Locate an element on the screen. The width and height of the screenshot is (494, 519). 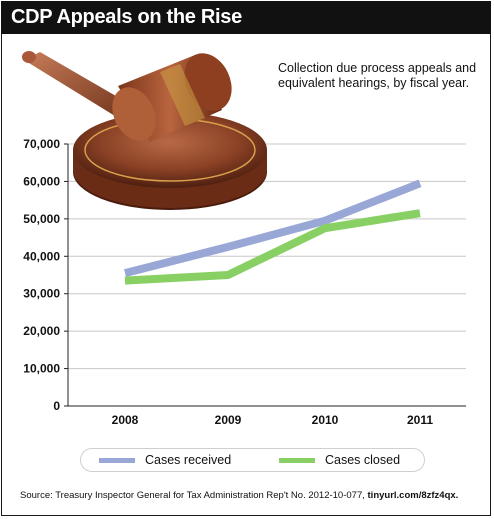
y-tick-label: 60,000 is located at coordinates (41, 181).